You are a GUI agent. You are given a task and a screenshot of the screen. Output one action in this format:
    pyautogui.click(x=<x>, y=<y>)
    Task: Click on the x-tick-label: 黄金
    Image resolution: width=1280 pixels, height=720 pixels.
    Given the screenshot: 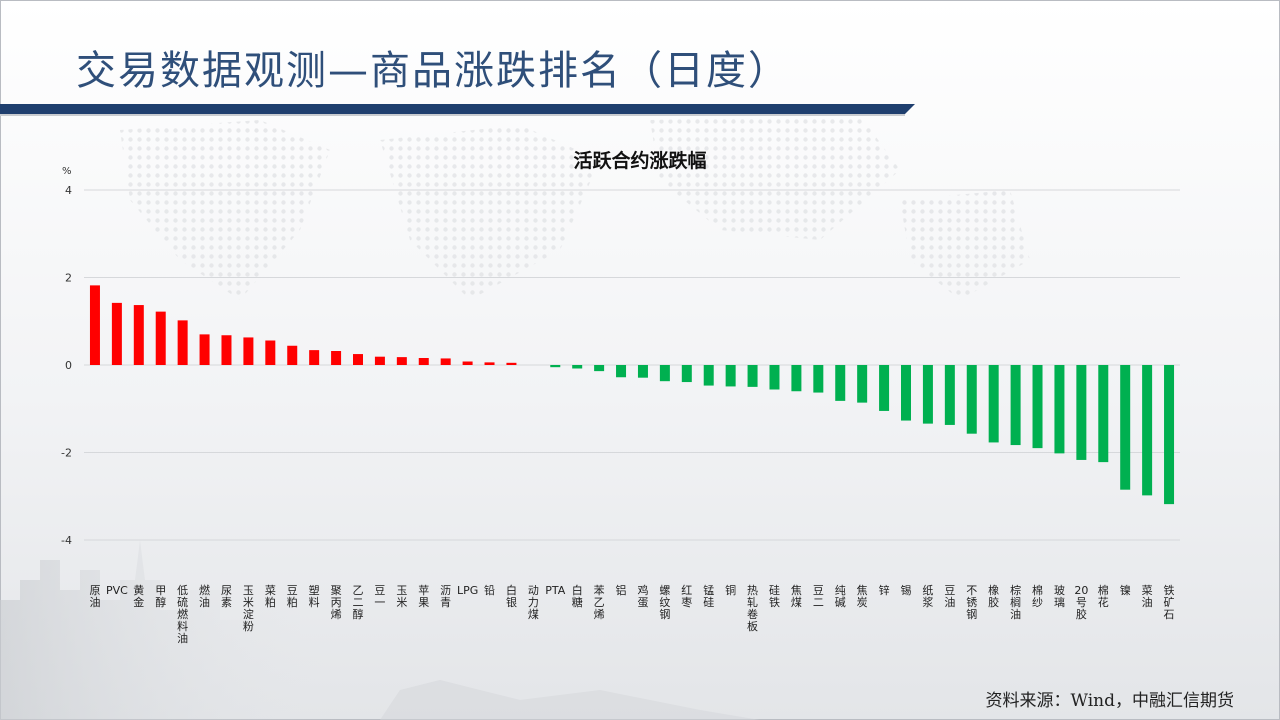 What is the action you would take?
    pyautogui.click(x=138, y=596)
    